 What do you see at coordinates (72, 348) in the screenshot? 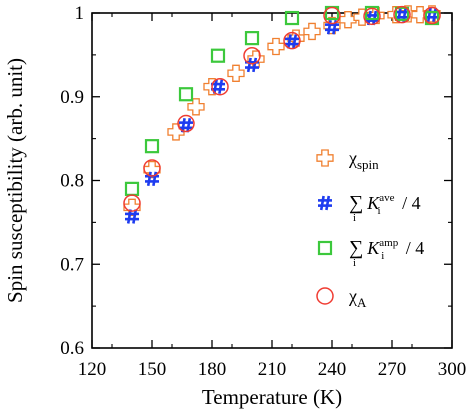
I see `y-tick-label: 0.6` at bounding box center [72, 348].